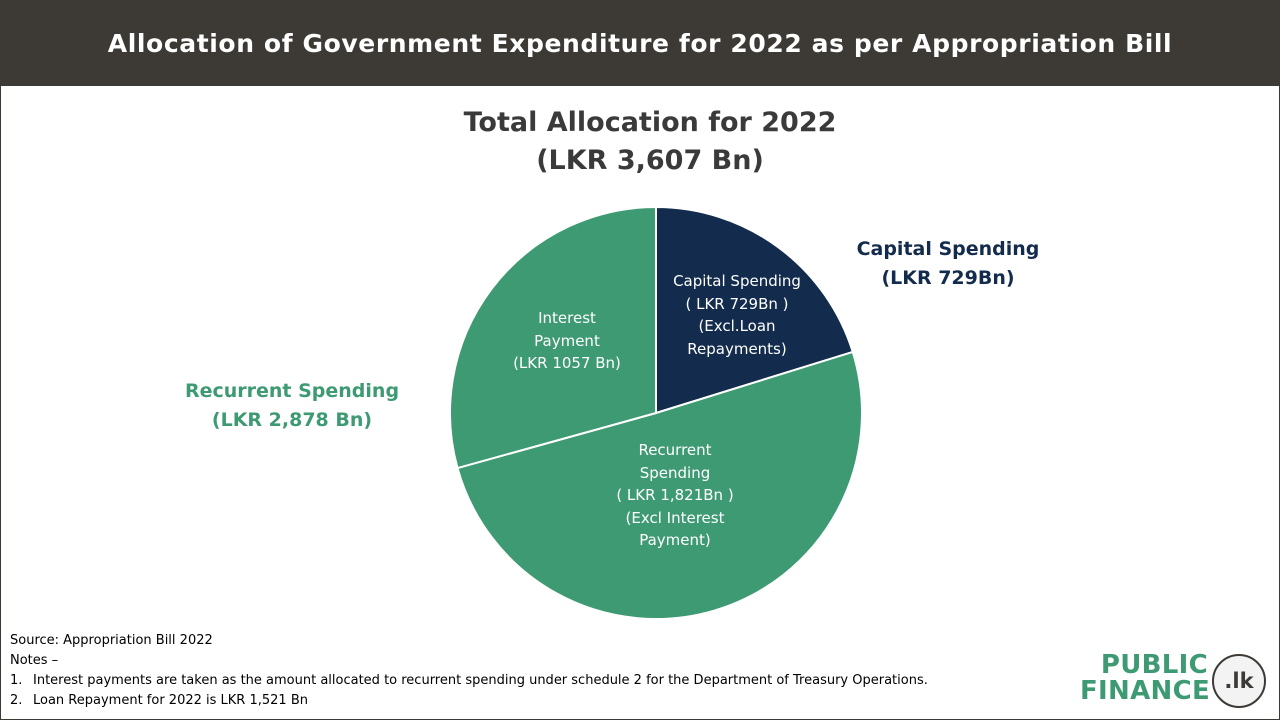  Describe the element at coordinates (292, 420) in the screenshot. I see `group-label-recurrent-amount: (LKR 2,878 Bn)` at that location.